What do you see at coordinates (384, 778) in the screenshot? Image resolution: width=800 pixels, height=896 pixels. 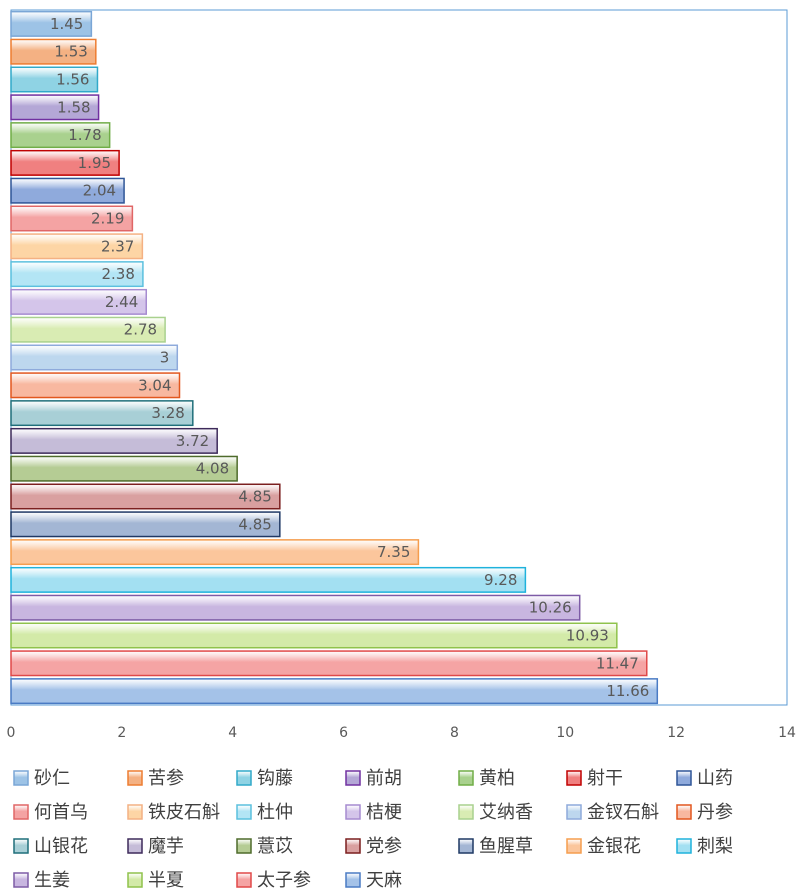 I see `legend-label: 前胡` at bounding box center [384, 778].